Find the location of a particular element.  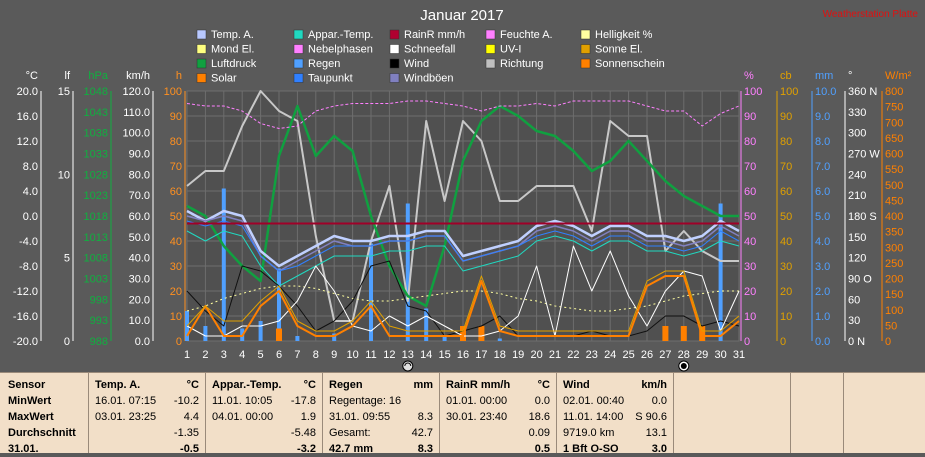

axis-tick-left: 40.0 is located at coordinates (139, 259).